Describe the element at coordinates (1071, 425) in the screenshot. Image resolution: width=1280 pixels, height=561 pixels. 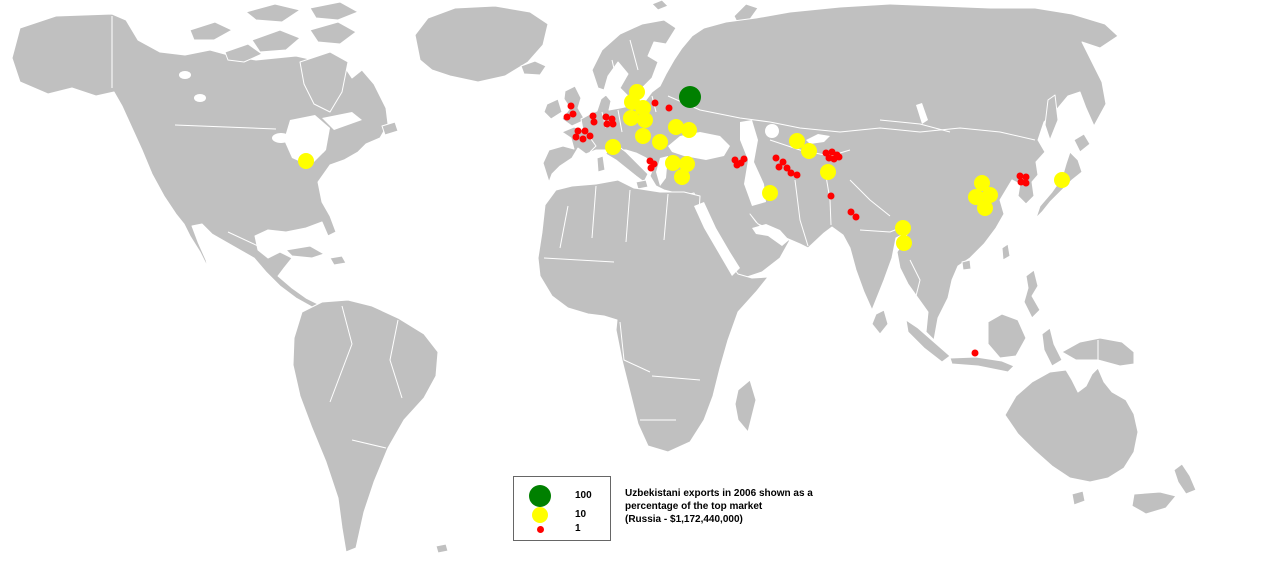
I see `australia` at that location.